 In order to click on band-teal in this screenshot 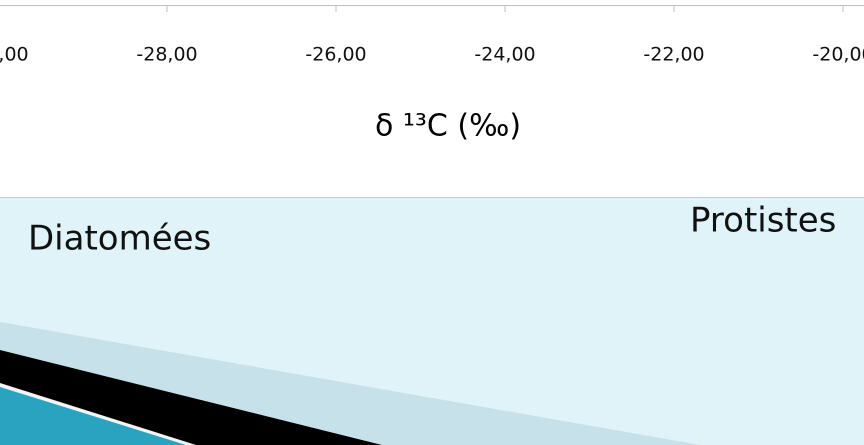, I will do `click(93, 416)`.